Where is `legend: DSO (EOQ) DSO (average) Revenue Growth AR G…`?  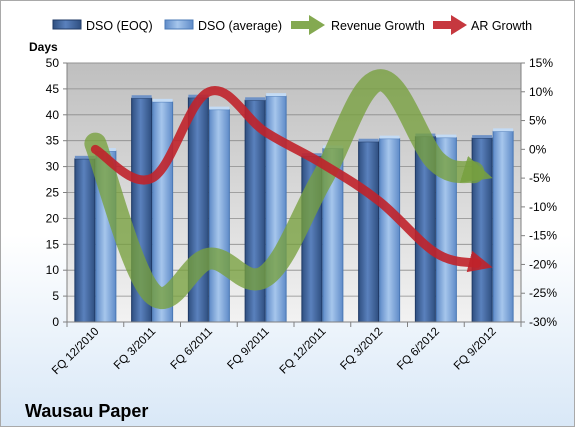 legend: DSO (EOQ) DSO (average) Revenue Growth AR G… is located at coordinates (292, 25).